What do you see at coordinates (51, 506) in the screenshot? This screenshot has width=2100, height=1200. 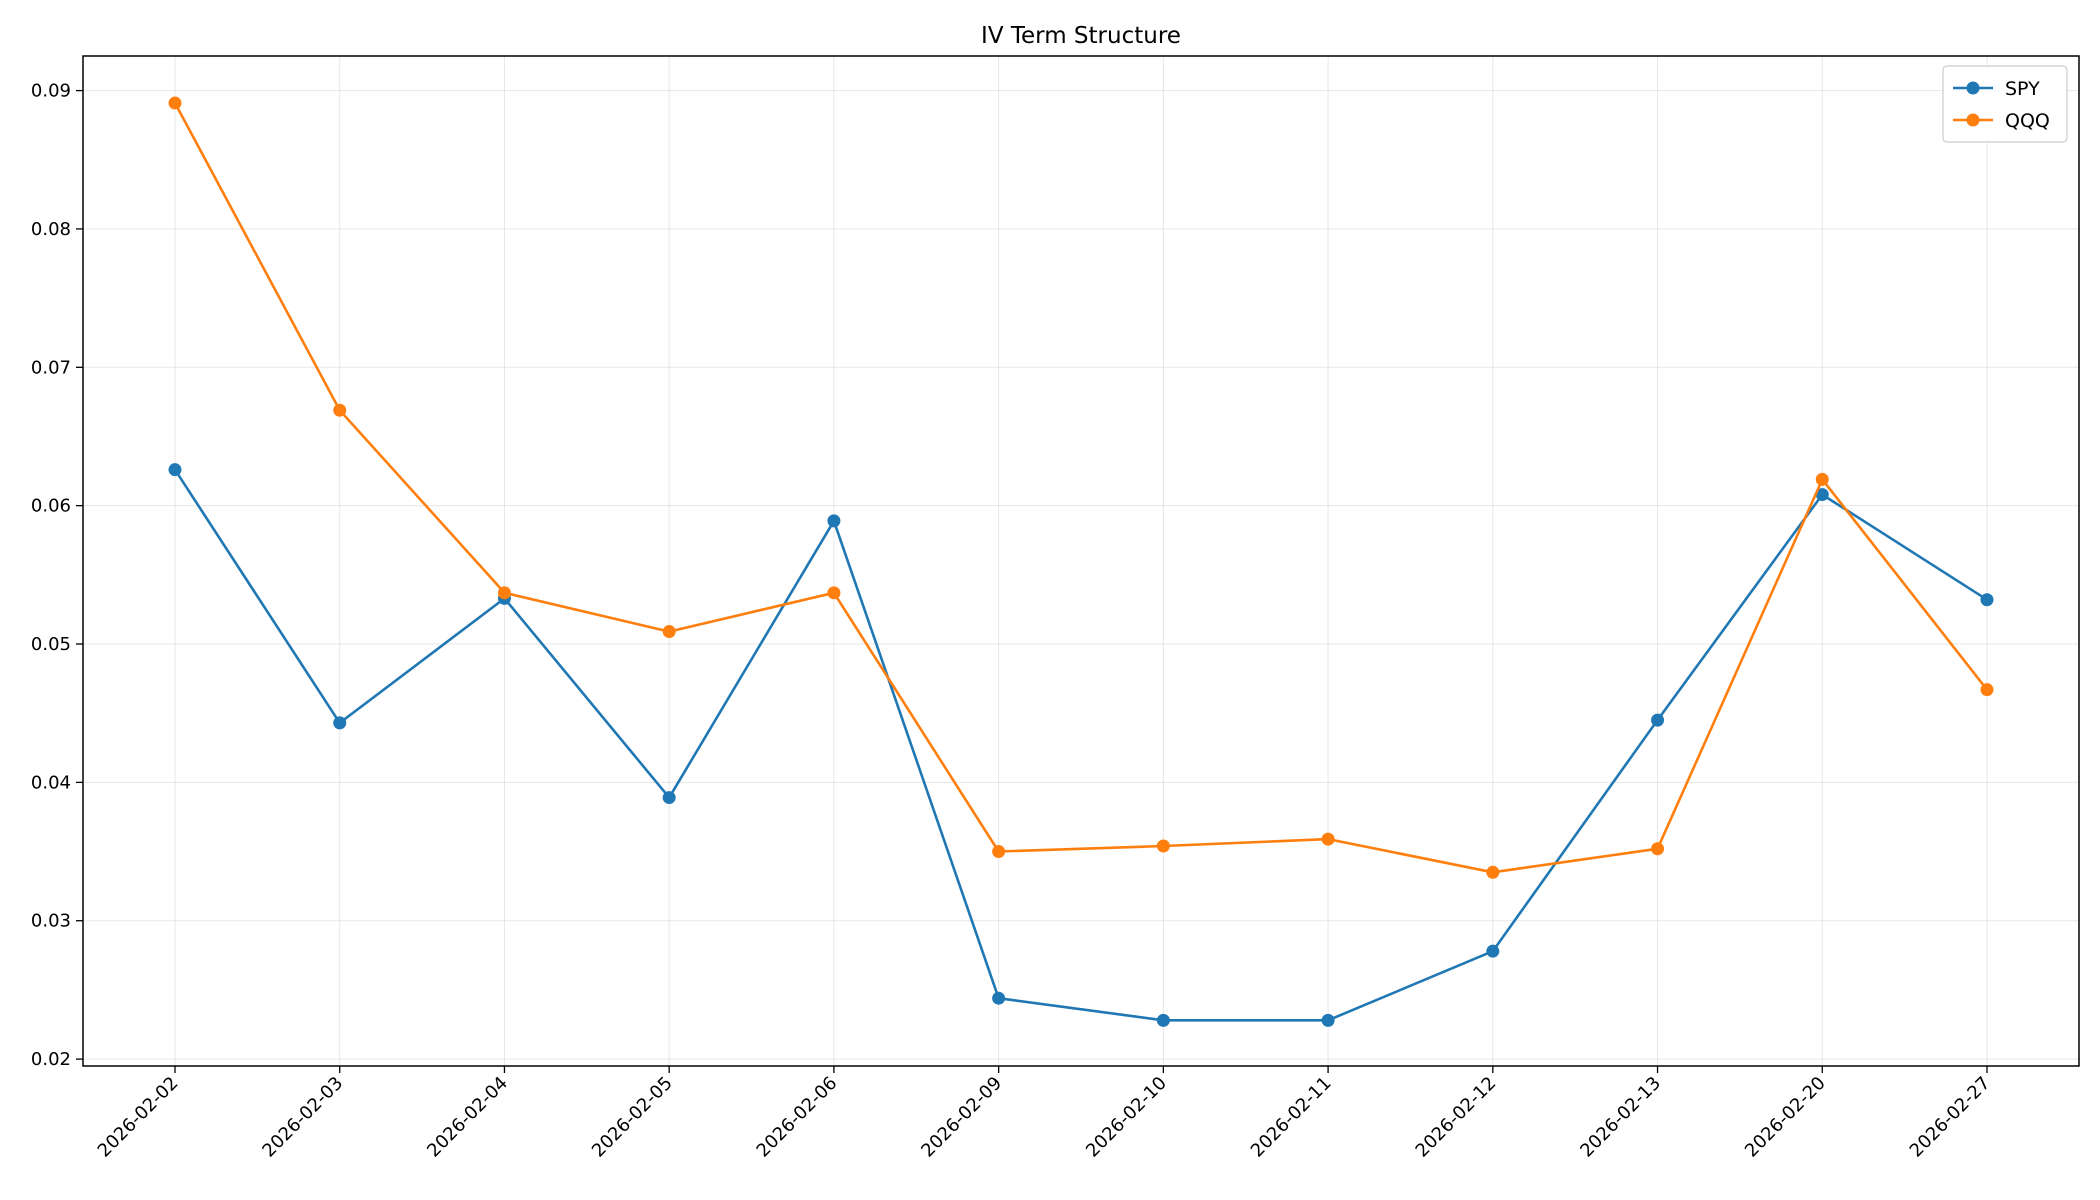 I see `y-tick-label: 0.06` at bounding box center [51, 506].